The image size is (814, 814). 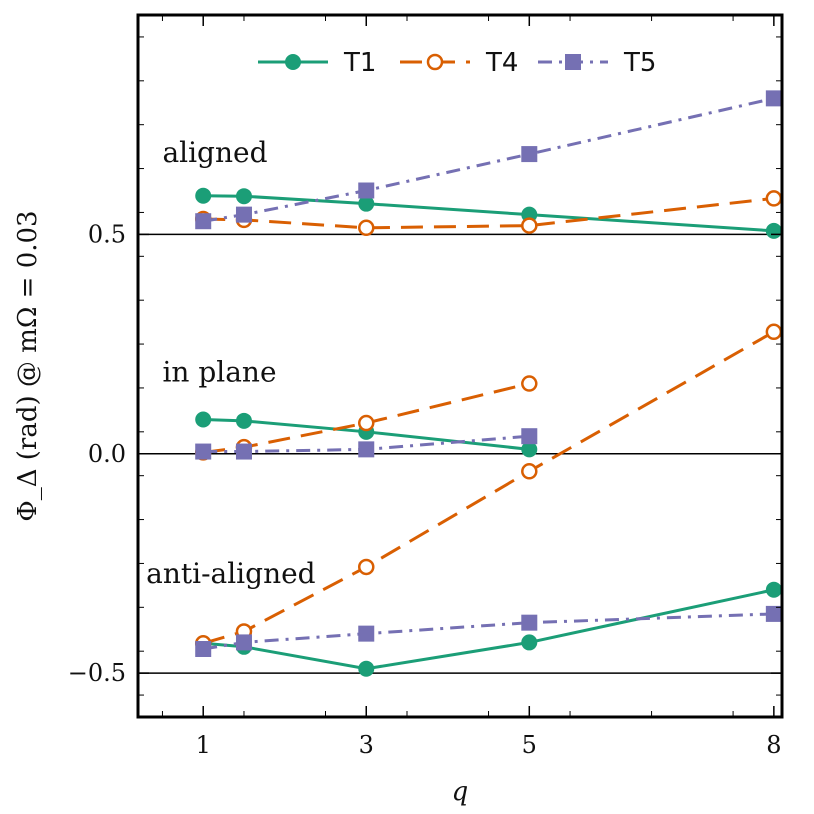 What do you see at coordinates (489, 213) in the screenshot?
I see `series-line-t4-aligned` at bounding box center [489, 213].